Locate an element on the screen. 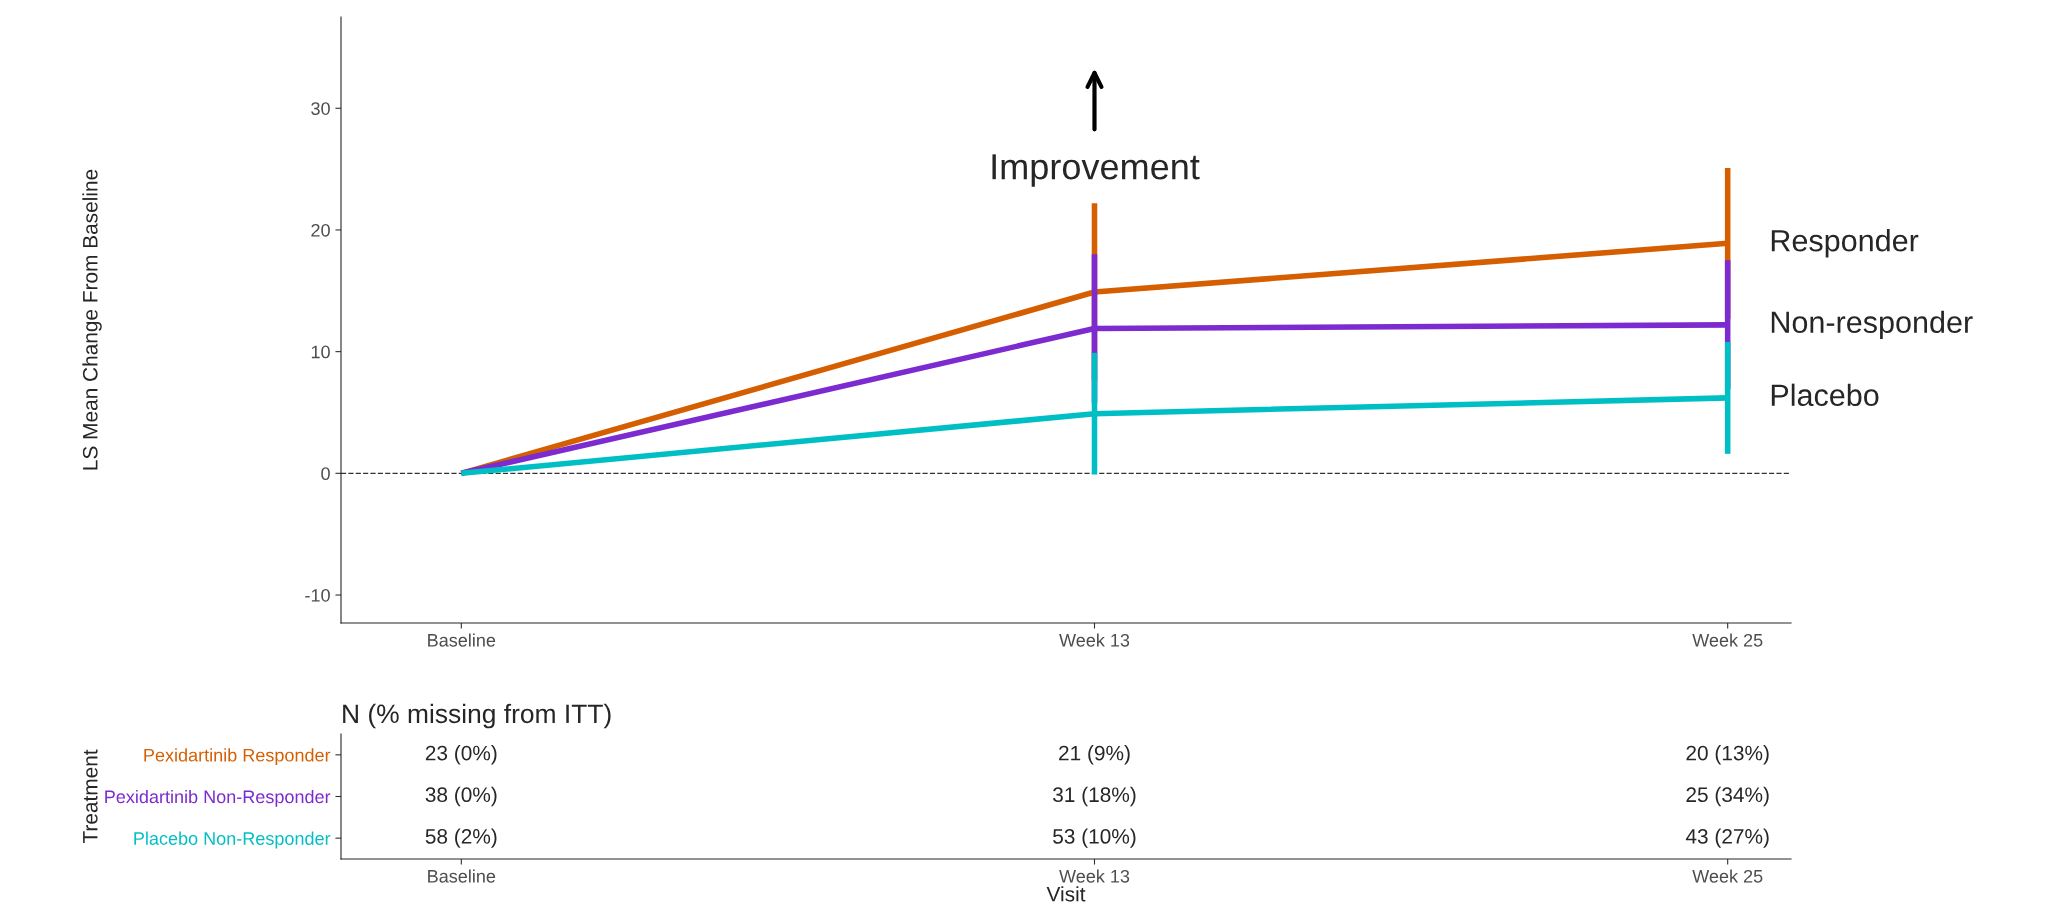 This screenshot has width=2056, height=916. category-label: Week 25 is located at coordinates (1727, 876).